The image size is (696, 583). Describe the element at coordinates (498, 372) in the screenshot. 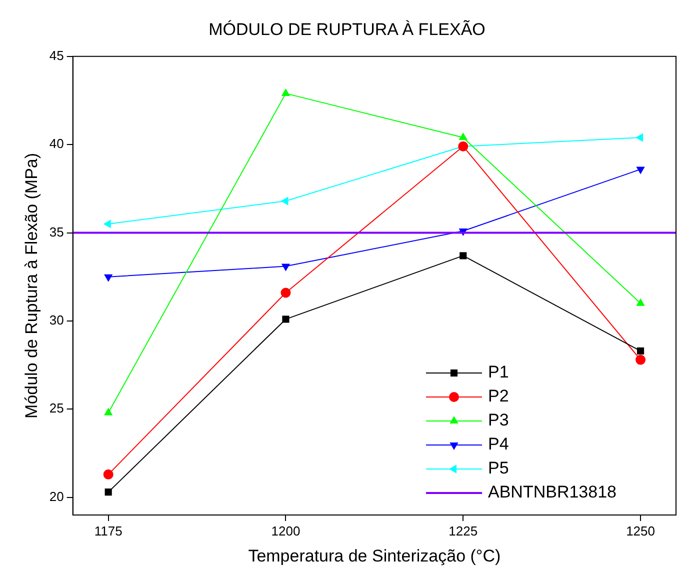

I see `legend-label: P1` at that location.